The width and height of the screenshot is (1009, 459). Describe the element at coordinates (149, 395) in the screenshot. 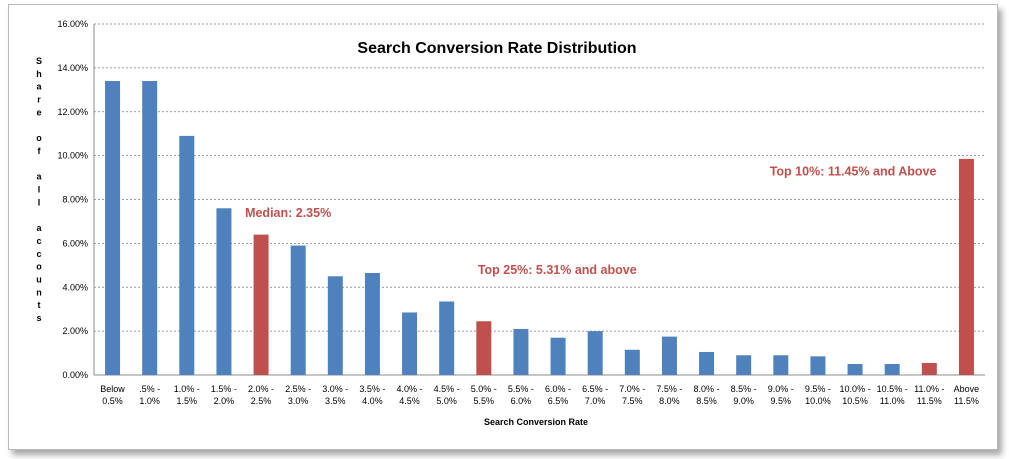

I see `x-tick-label: .5% -1.0%` at that location.